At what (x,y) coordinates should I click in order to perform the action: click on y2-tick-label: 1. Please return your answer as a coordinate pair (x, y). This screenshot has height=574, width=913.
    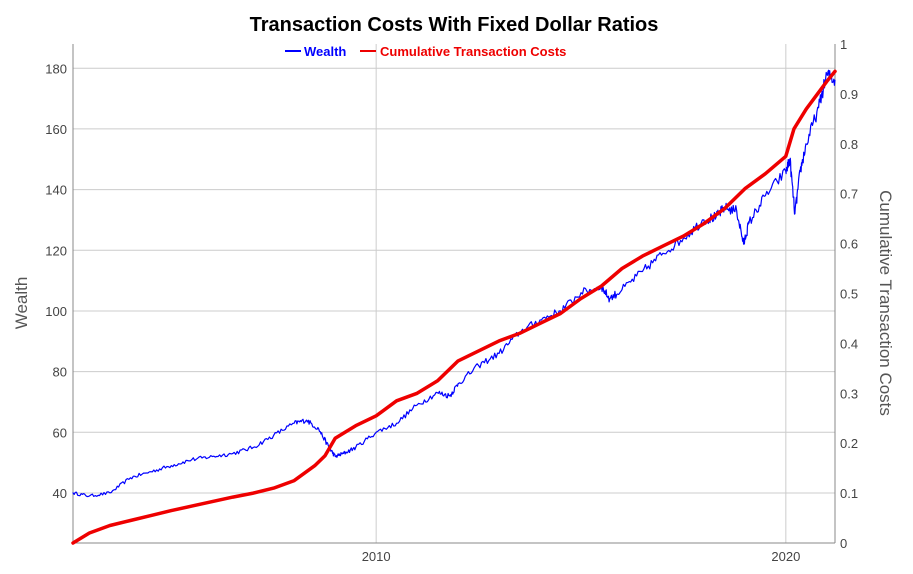
    Looking at the image, I should click on (843, 44).